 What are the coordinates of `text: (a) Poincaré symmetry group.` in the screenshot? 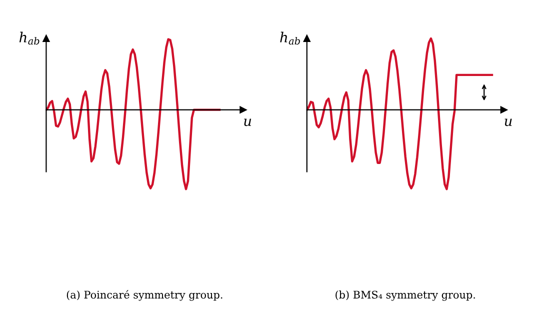 It's located at (144, 295).